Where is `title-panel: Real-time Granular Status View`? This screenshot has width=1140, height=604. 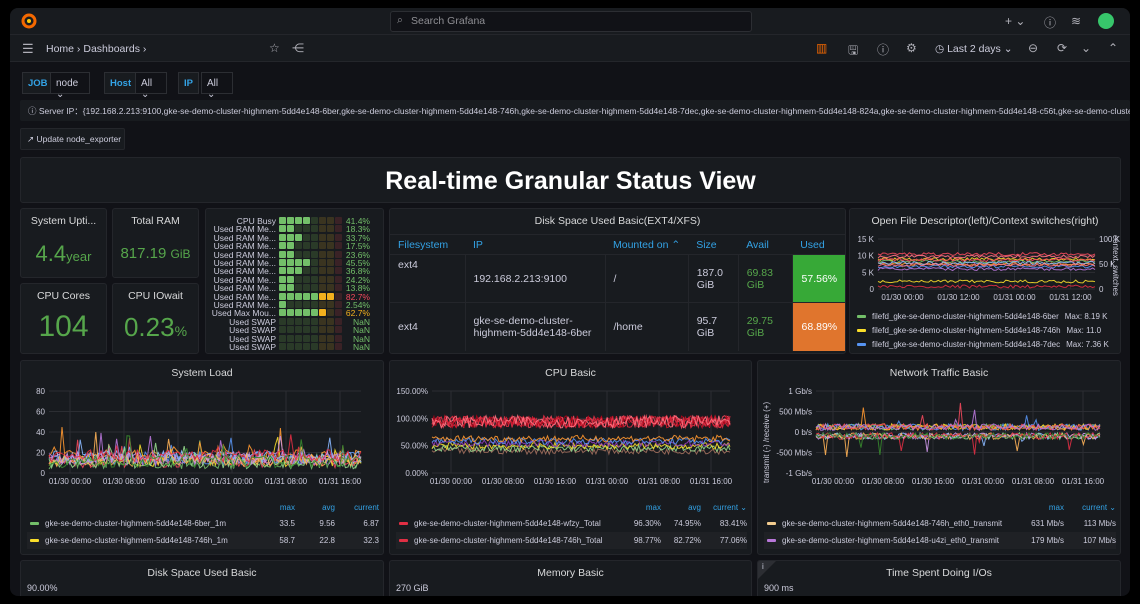
title-panel: Real-time Granular Status View is located at coordinates (570, 180).